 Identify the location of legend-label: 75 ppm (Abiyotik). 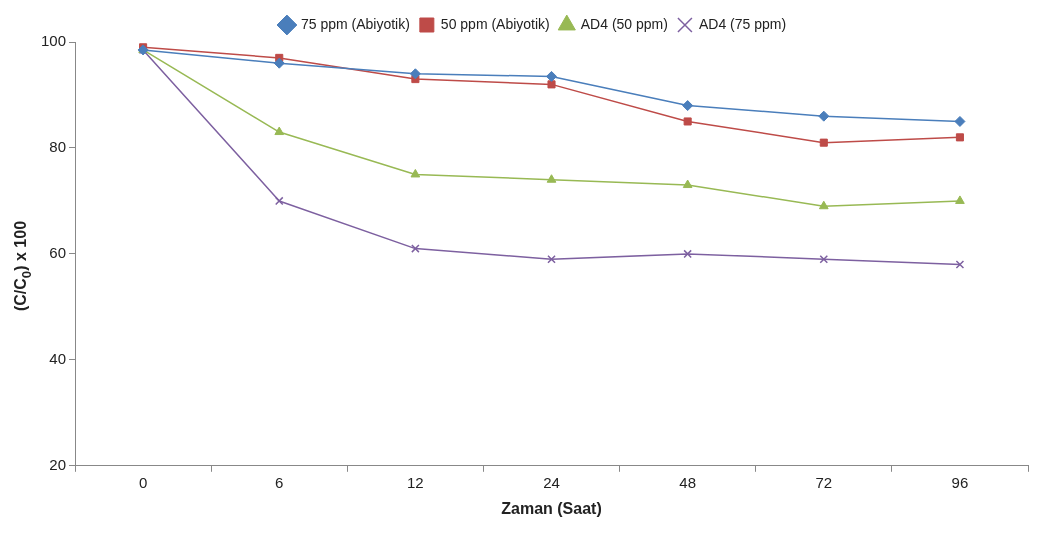
(355, 23).